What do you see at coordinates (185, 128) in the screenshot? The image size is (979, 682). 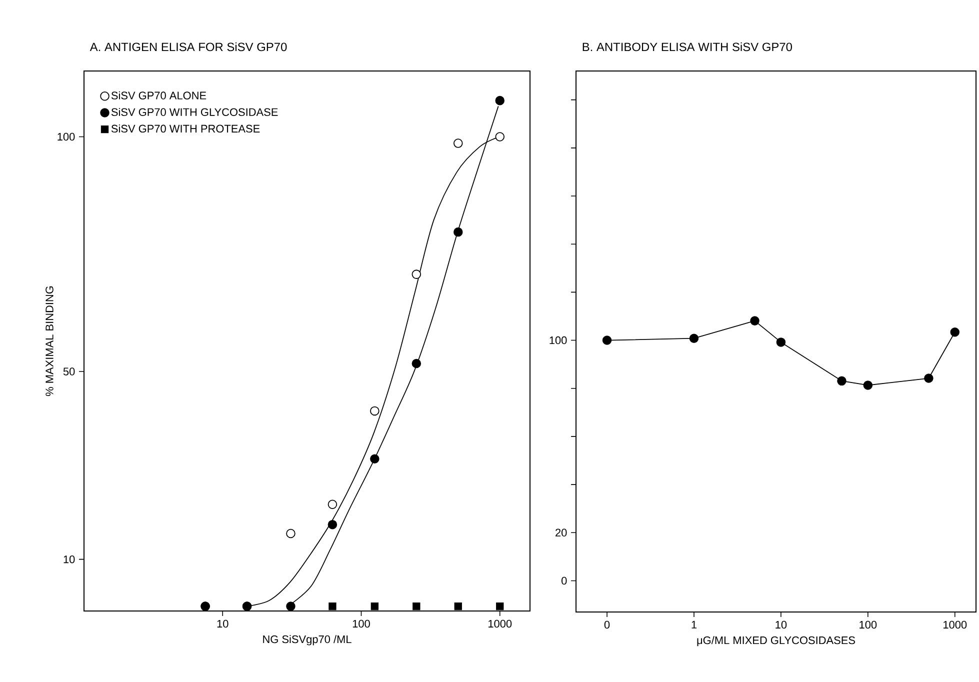 I see `legend-label: SiSV GP70 WITH PROTEASE` at bounding box center [185, 128].